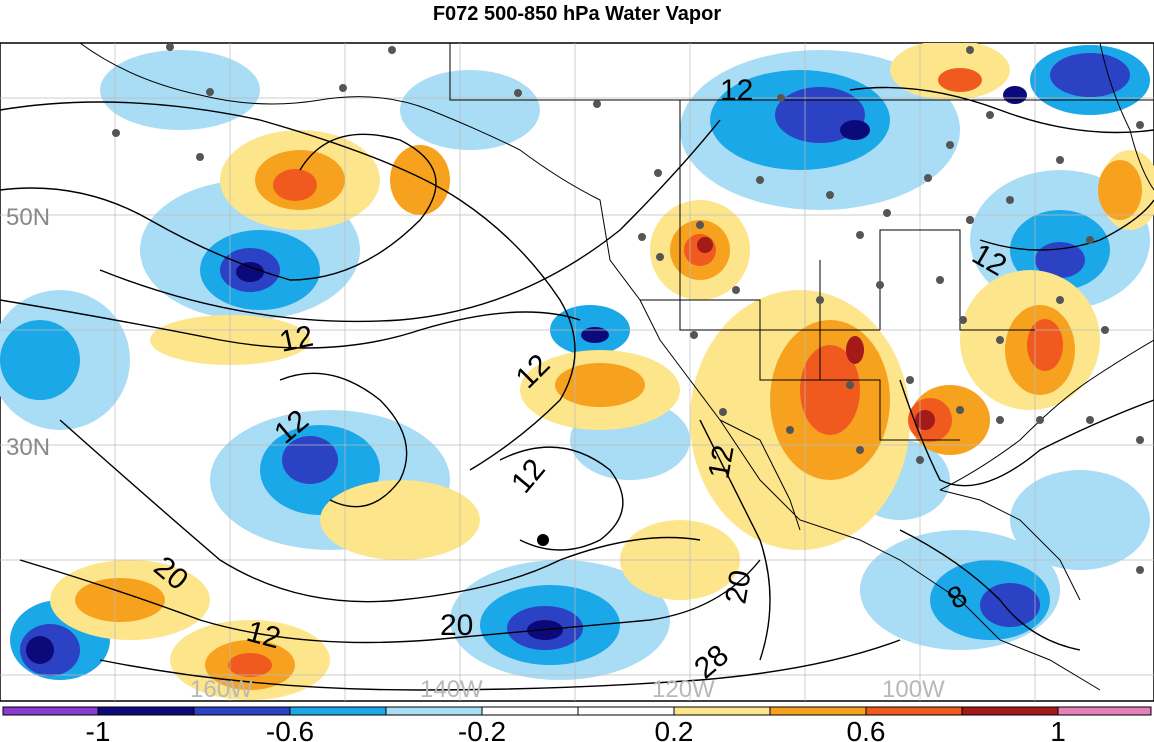  I want to click on colorbar-tick-label: 0.6, so click(866, 729).